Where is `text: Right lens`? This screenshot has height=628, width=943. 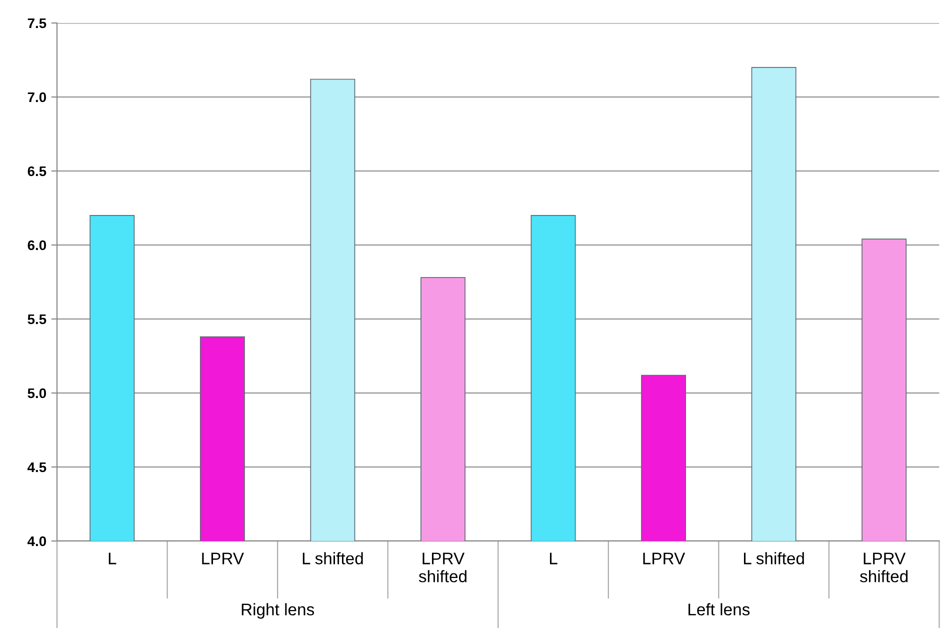
text: Right lens is located at coordinates (278, 611).